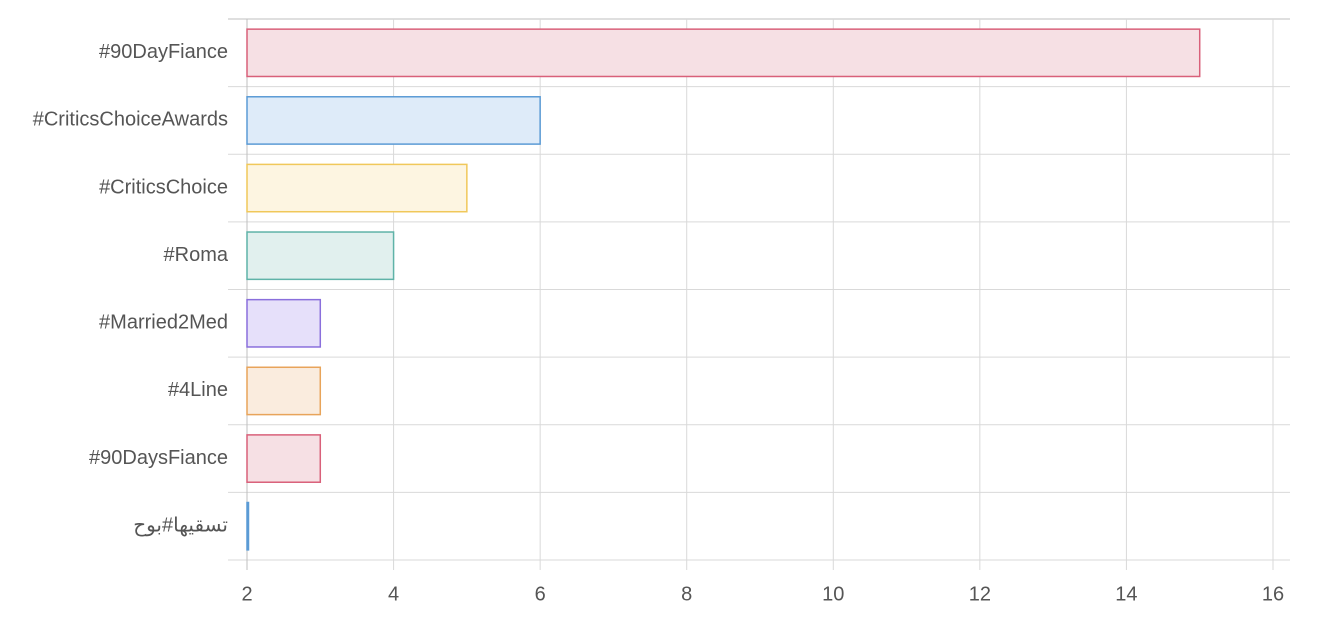 The width and height of the screenshot is (1332, 624). What do you see at coordinates (1126, 594) in the screenshot?
I see `x-tick-label: 14` at bounding box center [1126, 594].